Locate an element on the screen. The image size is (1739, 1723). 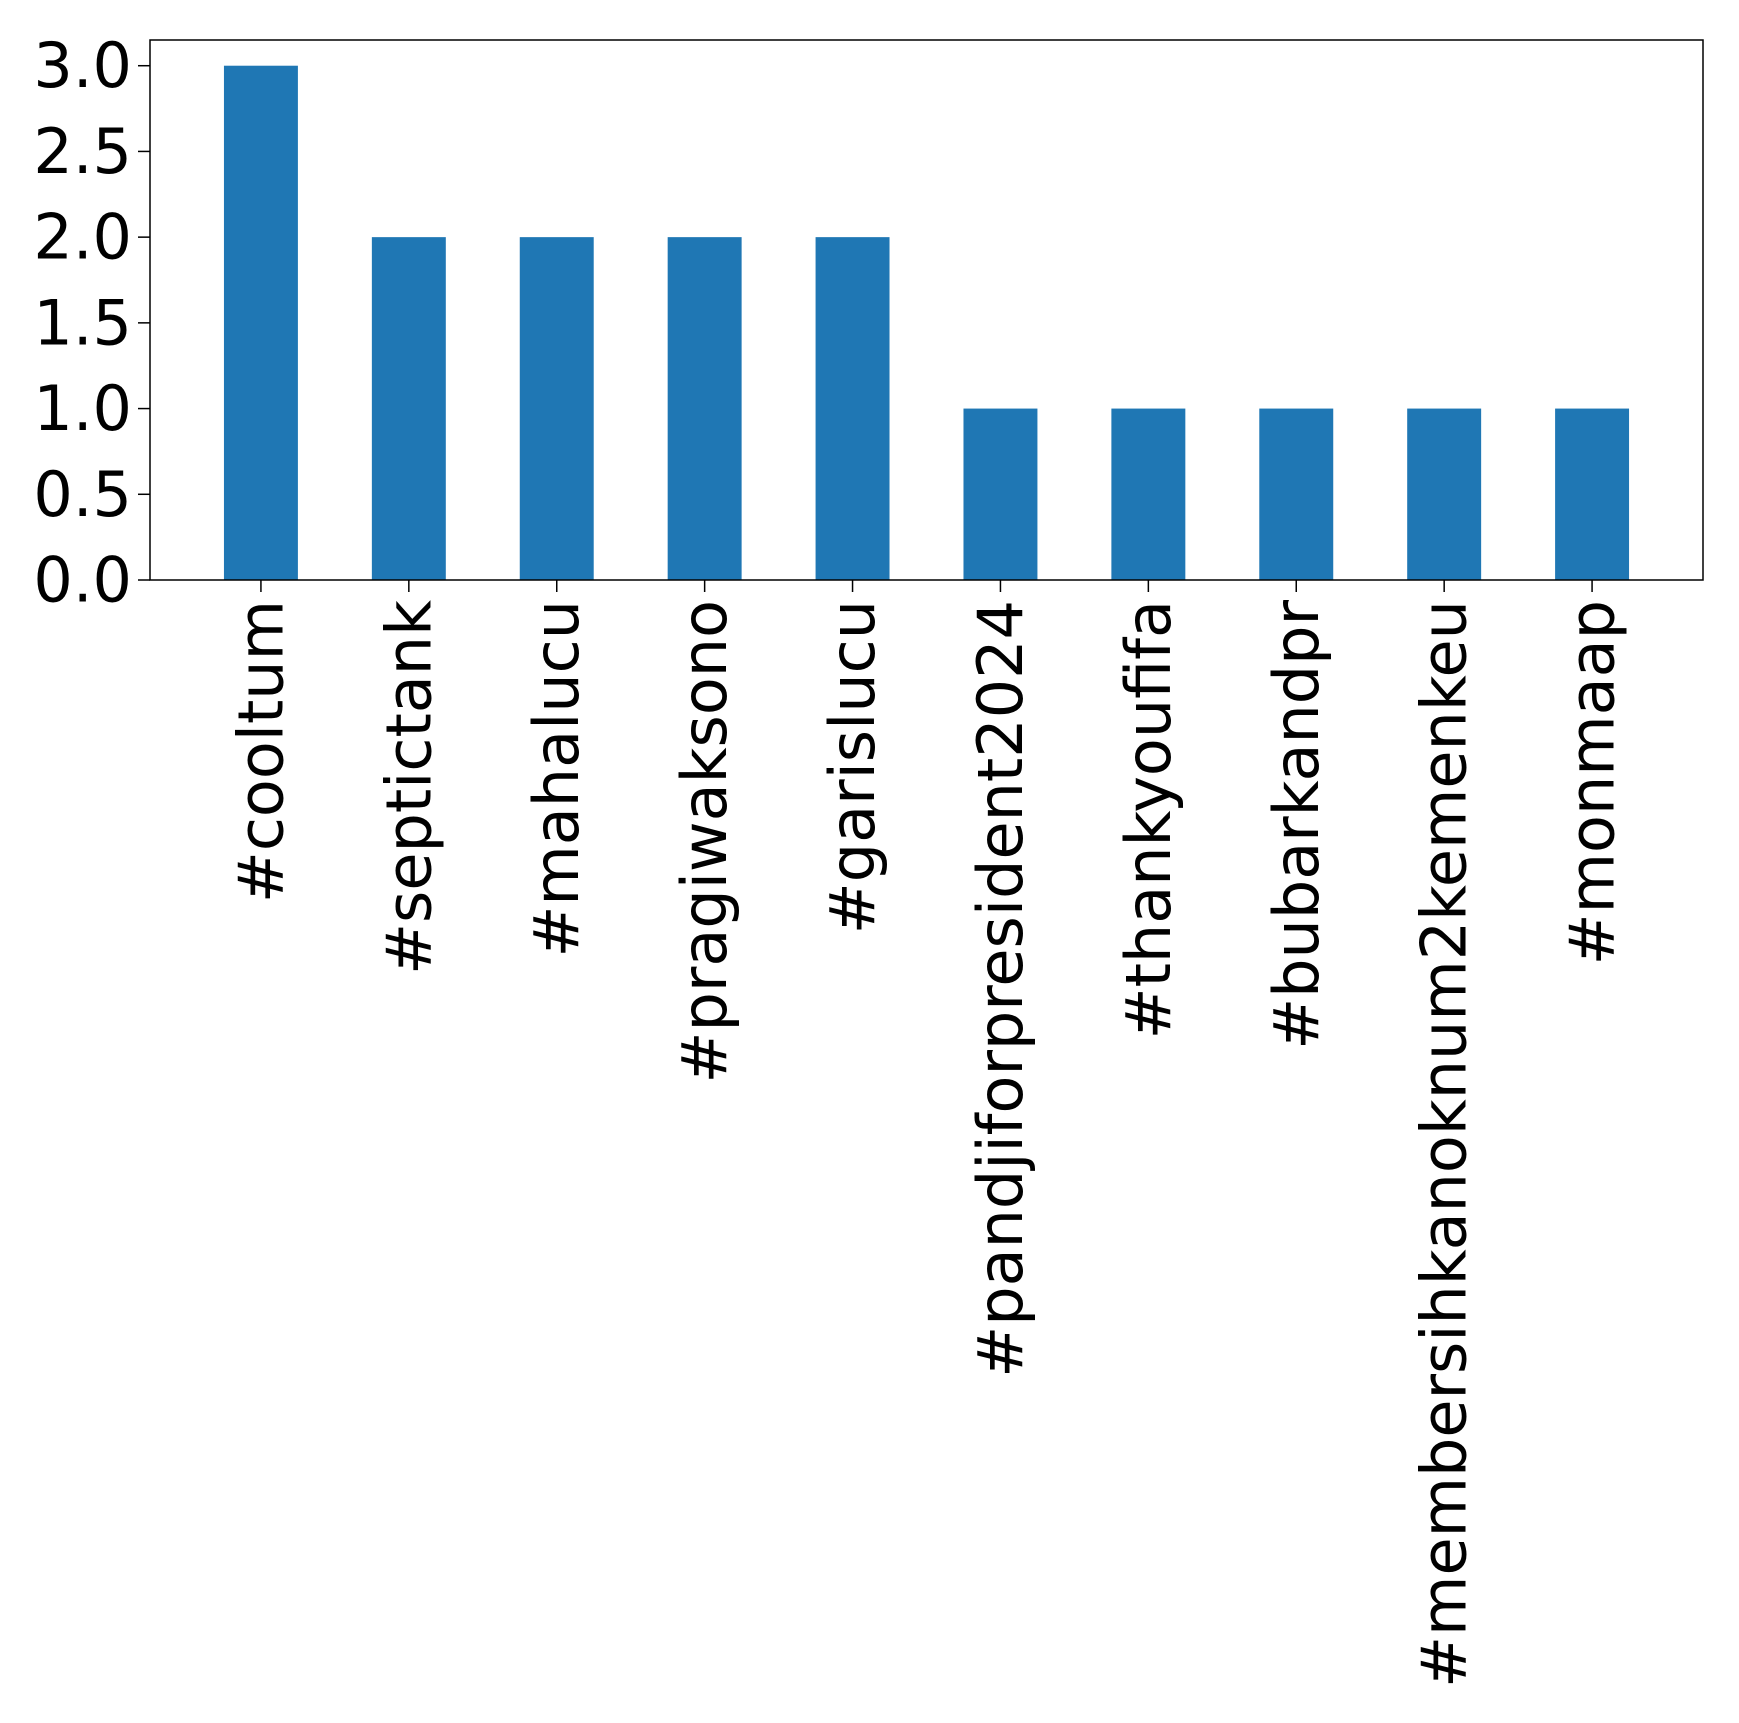
x-tick-label: #mahalucu is located at coordinates (556, 779).